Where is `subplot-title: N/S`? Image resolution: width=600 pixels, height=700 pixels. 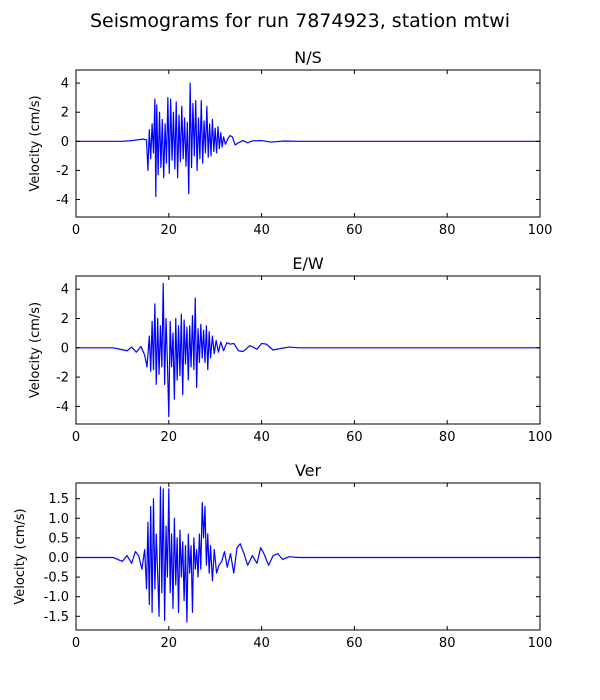
subplot-title: N/S is located at coordinates (308, 57).